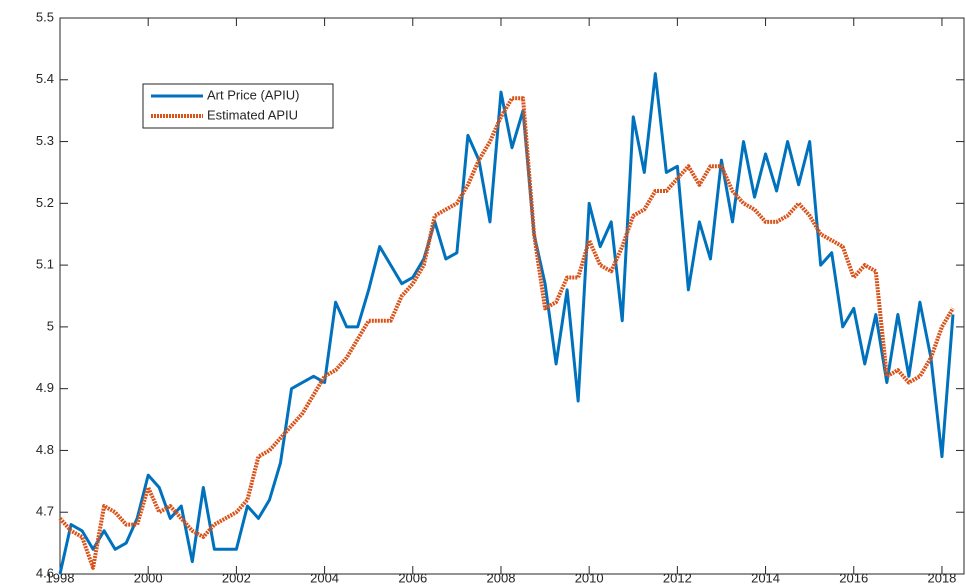 The image size is (966, 585). Describe the element at coordinates (253, 94) in the screenshot. I see `legend-label: Art Price (APIU)` at that location.